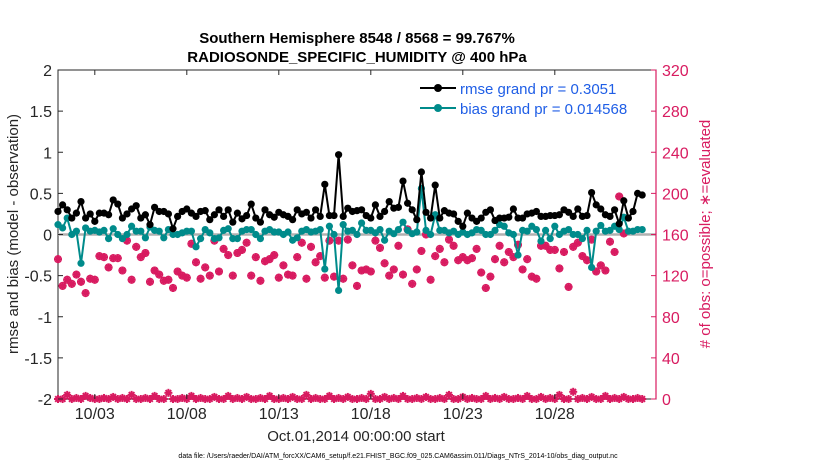 This screenshot has height=470, width=830. Describe the element at coordinates (38, 359) in the screenshot. I see `y-left-tick-label: -1.5` at that location.